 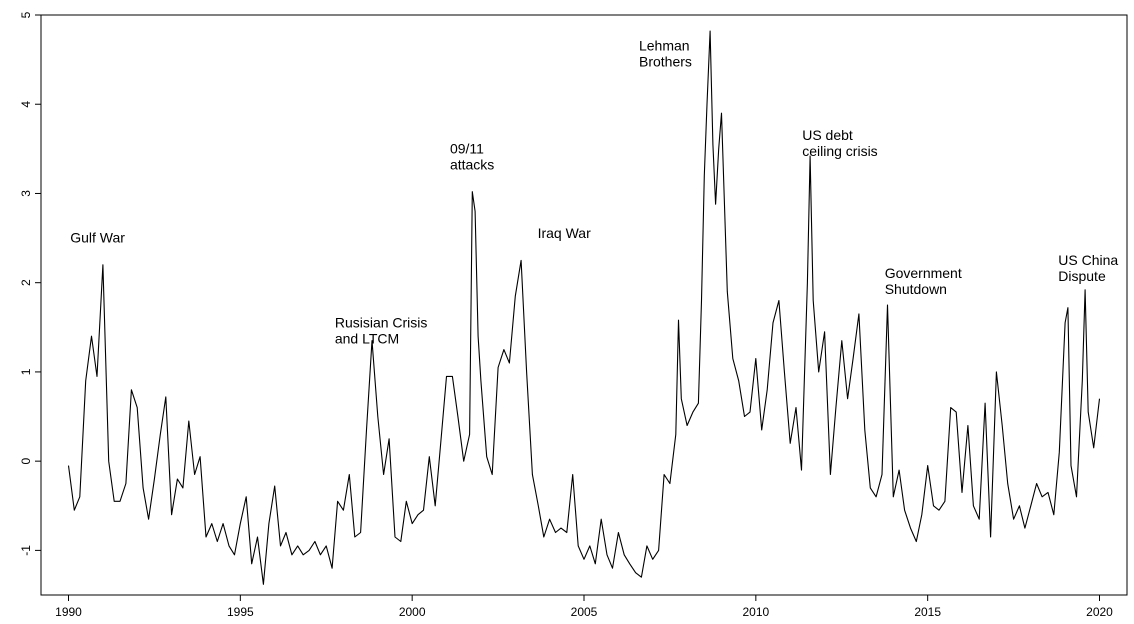 What do you see at coordinates (584, 612) in the screenshot?
I see `x-tick-label: 2005` at bounding box center [584, 612].